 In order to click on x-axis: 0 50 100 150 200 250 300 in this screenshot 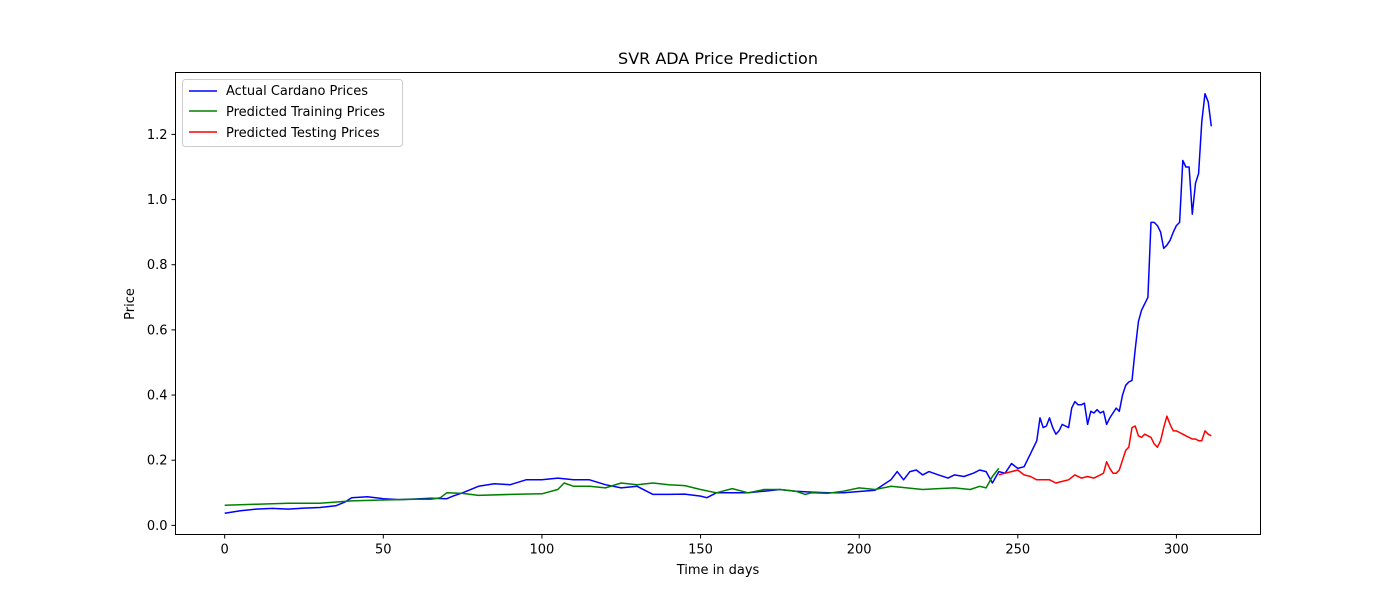, I will do `click(705, 546)`.